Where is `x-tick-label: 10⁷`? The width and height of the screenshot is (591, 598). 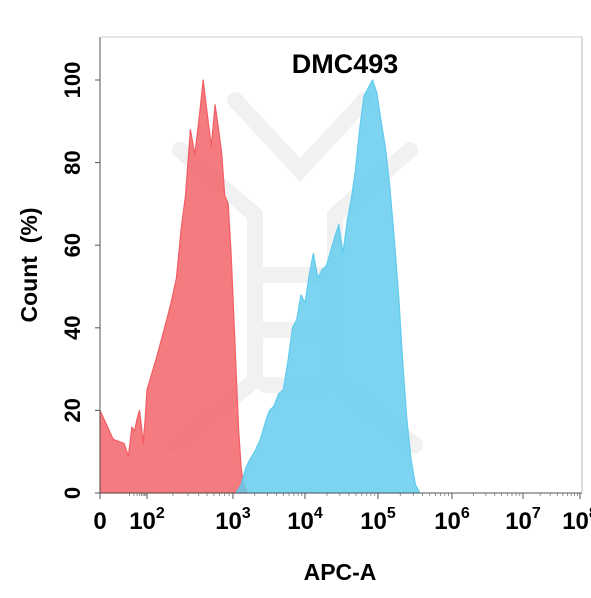
x-tick-label: 10⁷ is located at coordinates (523, 520).